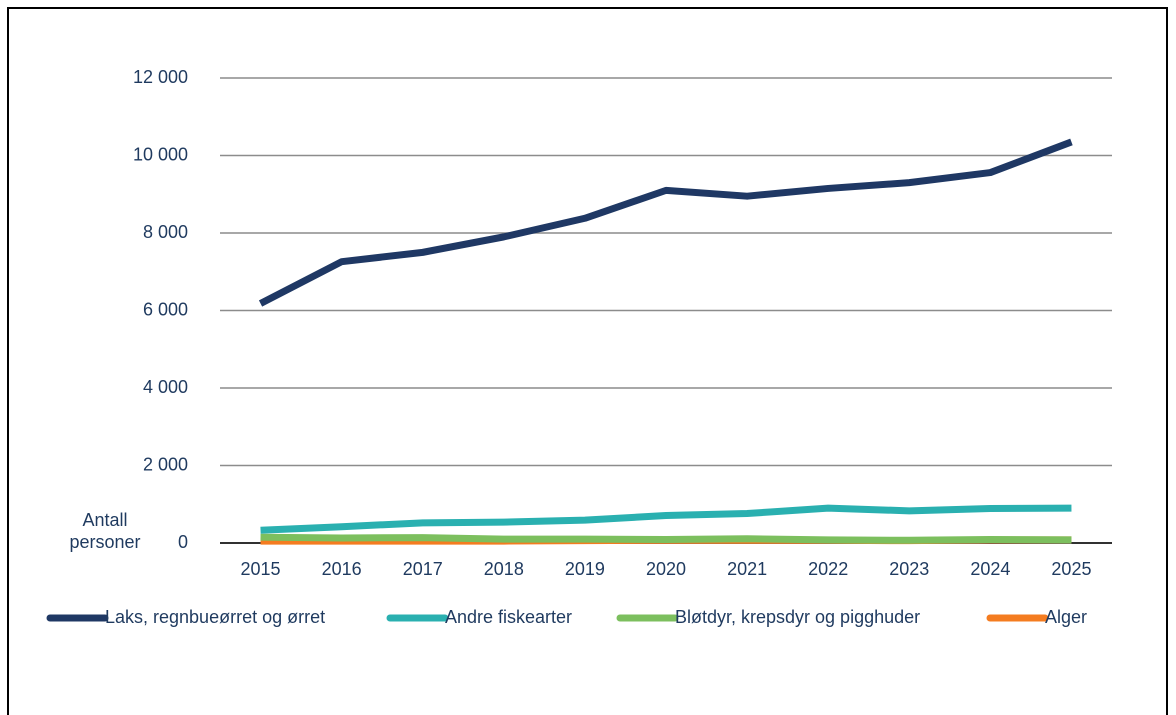 The height and width of the screenshot is (715, 1176). I want to click on y-tick-label: 2 000, so click(165, 464).